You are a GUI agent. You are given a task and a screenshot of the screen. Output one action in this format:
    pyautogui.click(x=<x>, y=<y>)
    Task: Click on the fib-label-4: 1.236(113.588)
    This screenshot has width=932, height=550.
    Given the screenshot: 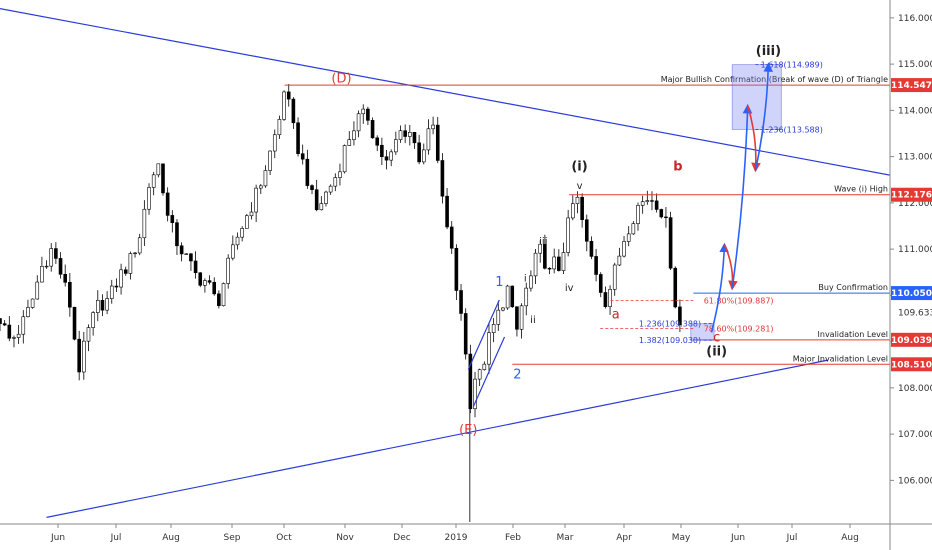 What is the action you would take?
    pyautogui.click(x=792, y=129)
    